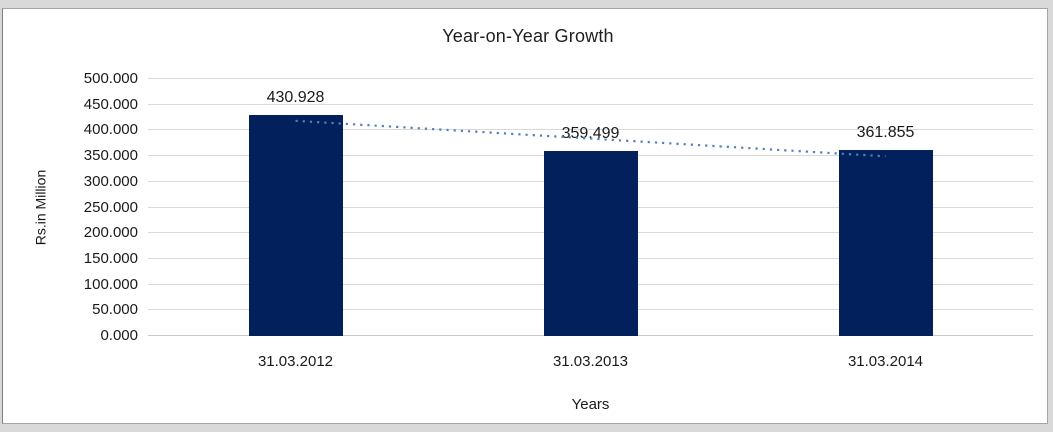 This screenshot has width=1053, height=432. Describe the element at coordinates (110, 78) in the screenshot. I see `y-tick-label: 500.000` at that location.